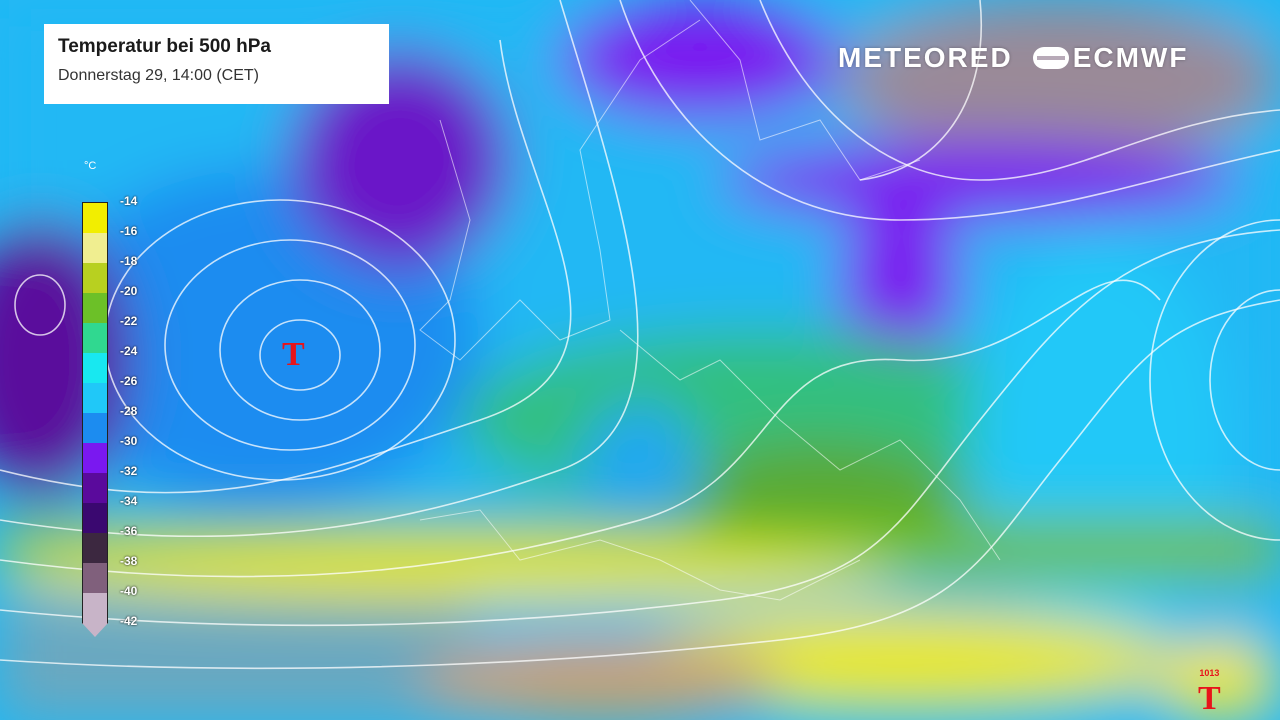 This screenshot has width=1280, height=720. Describe the element at coordinates (129, 441) in the screenshot. I see `legend-tick-label: -30` at that location.